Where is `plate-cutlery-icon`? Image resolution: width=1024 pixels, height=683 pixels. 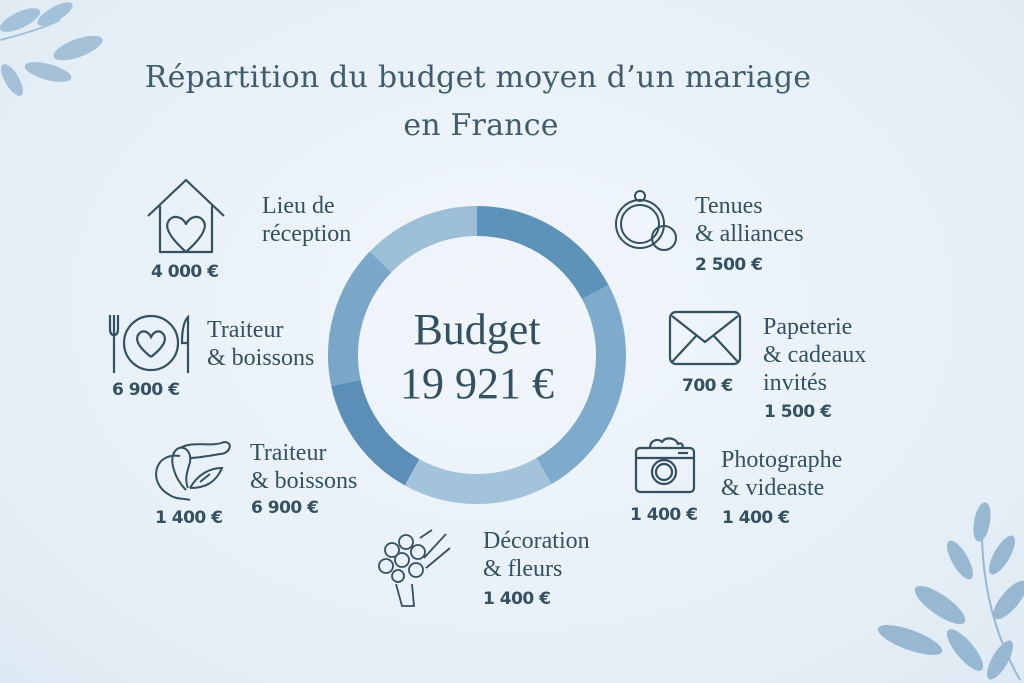
plate-cutlery-icon is located at coordinates (149, 344).